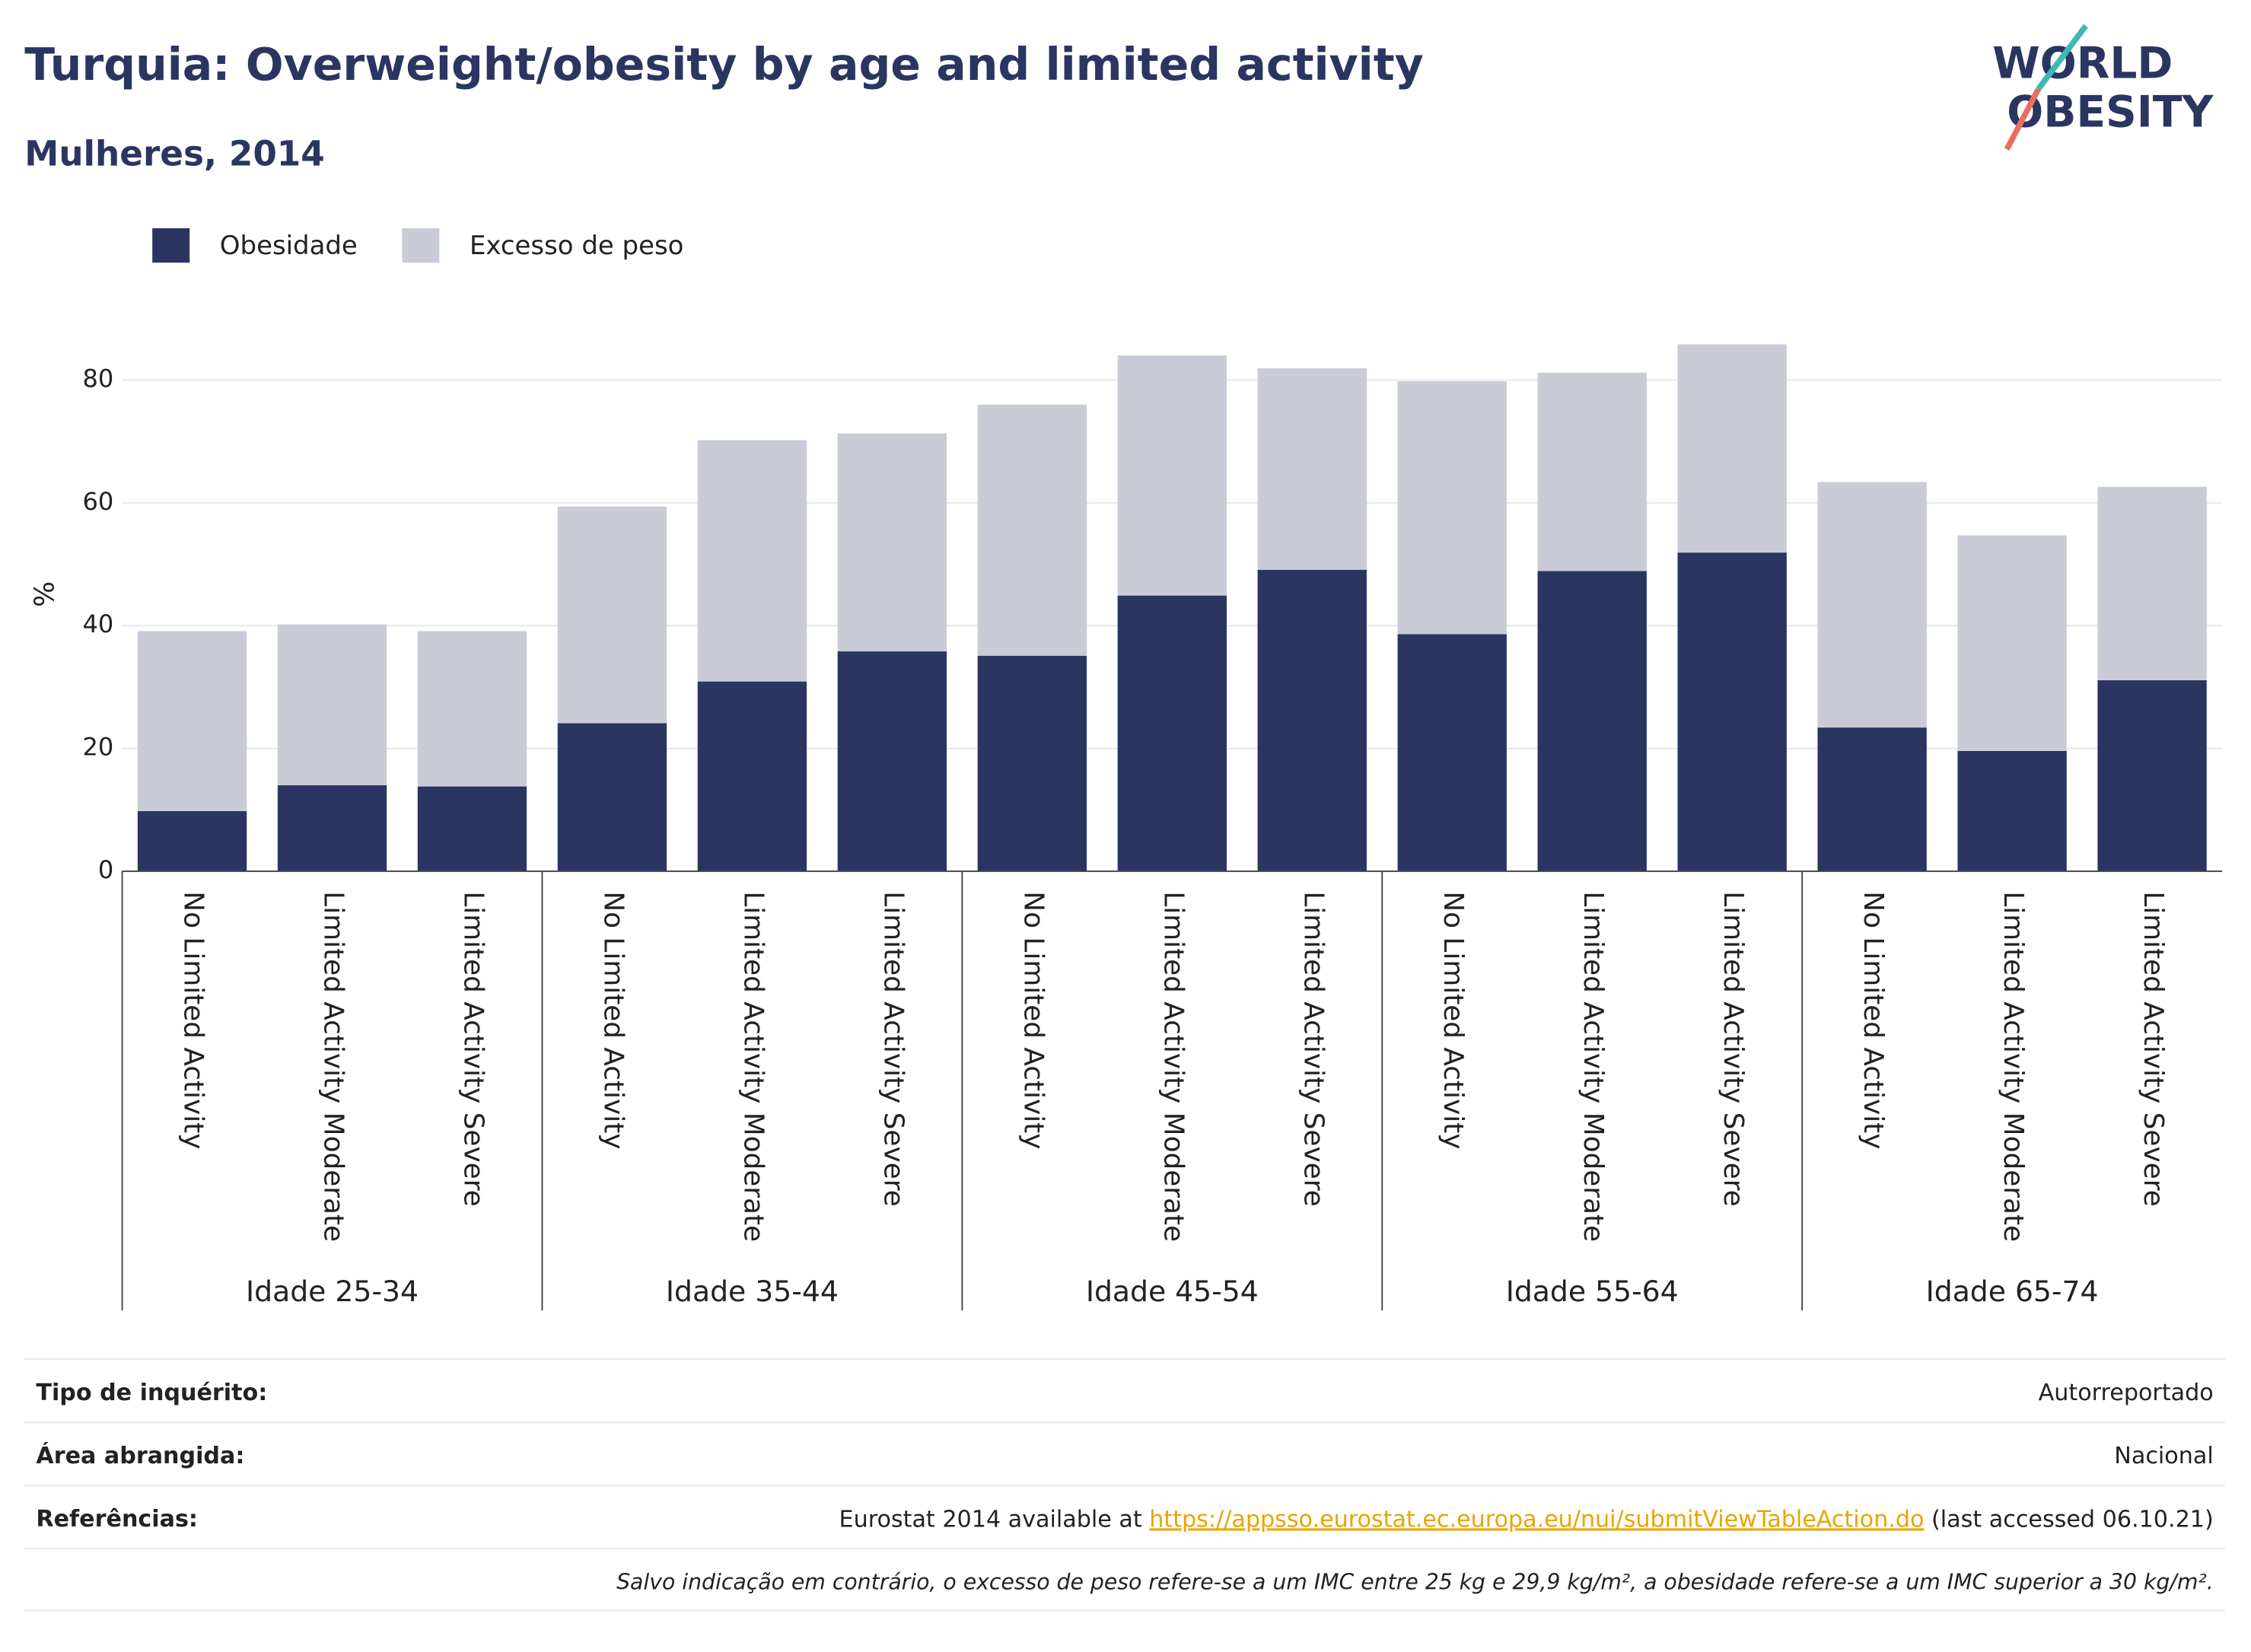 The height and width of the screenshot is (1652, 2251). I want to click on y-tick-label: 40, so click(97, 624).